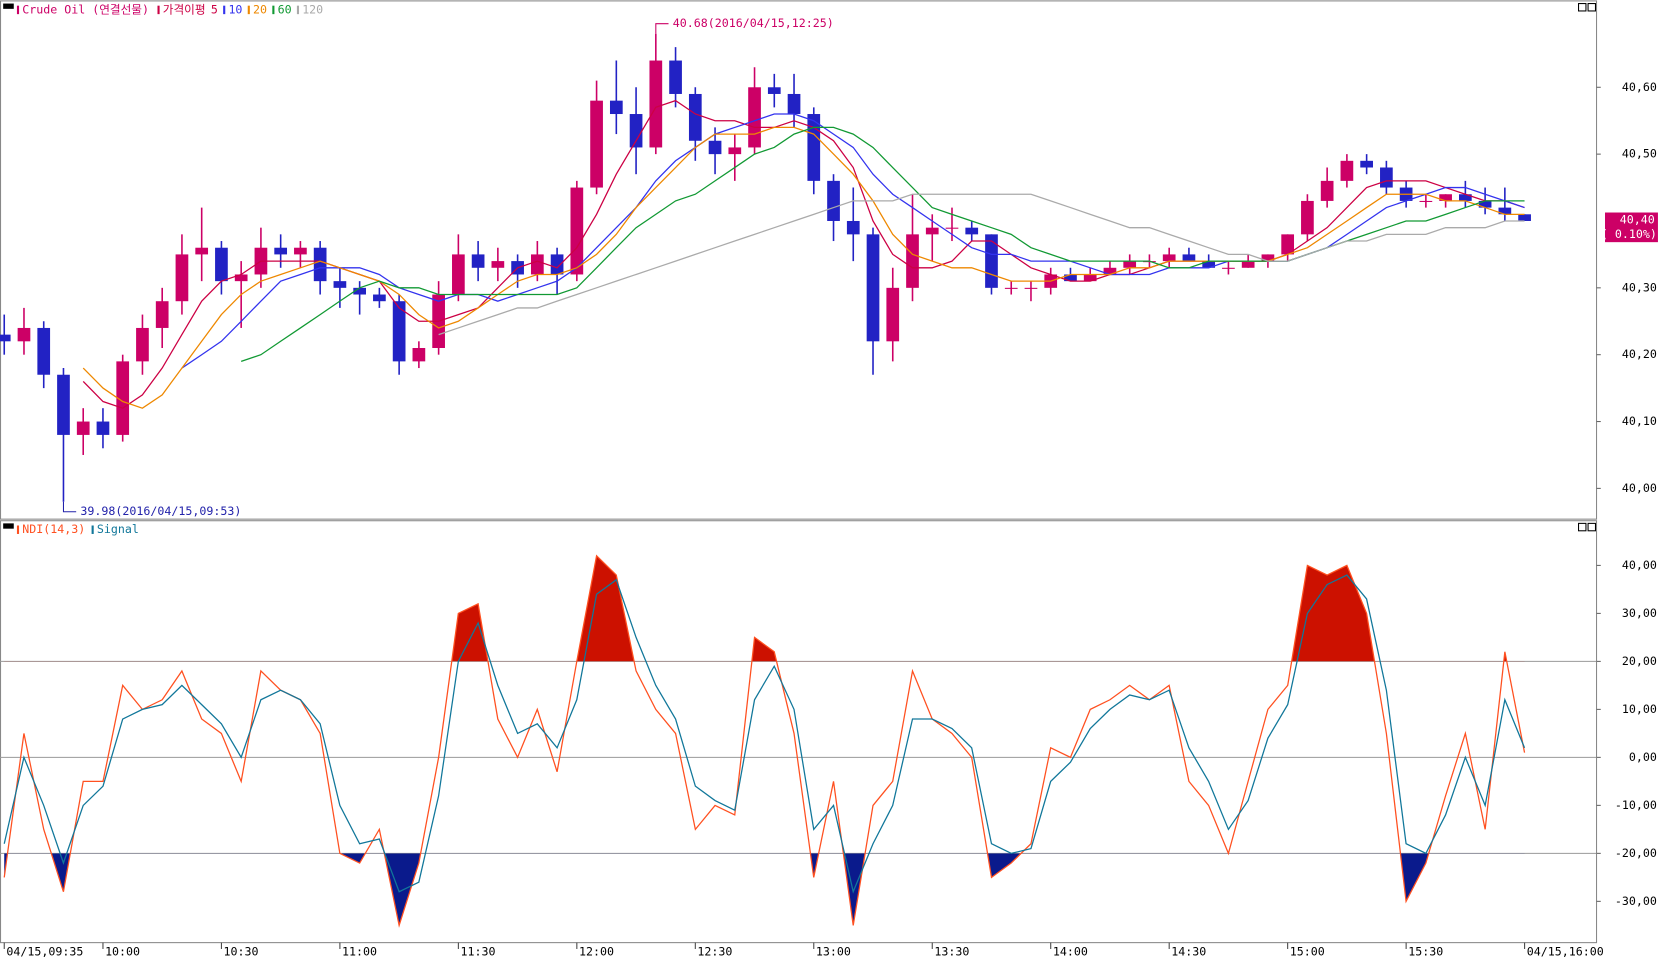 The image size is (1659, 961). Describe the element at coordinates (714, 952) in the screenshot. I see `x-tick-label: 12:30` at that location.